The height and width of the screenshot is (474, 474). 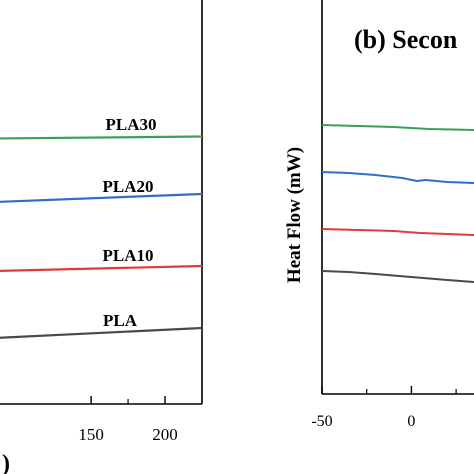 I want to click on series-label-pla10: PLA10, so click(x=128, y=255).